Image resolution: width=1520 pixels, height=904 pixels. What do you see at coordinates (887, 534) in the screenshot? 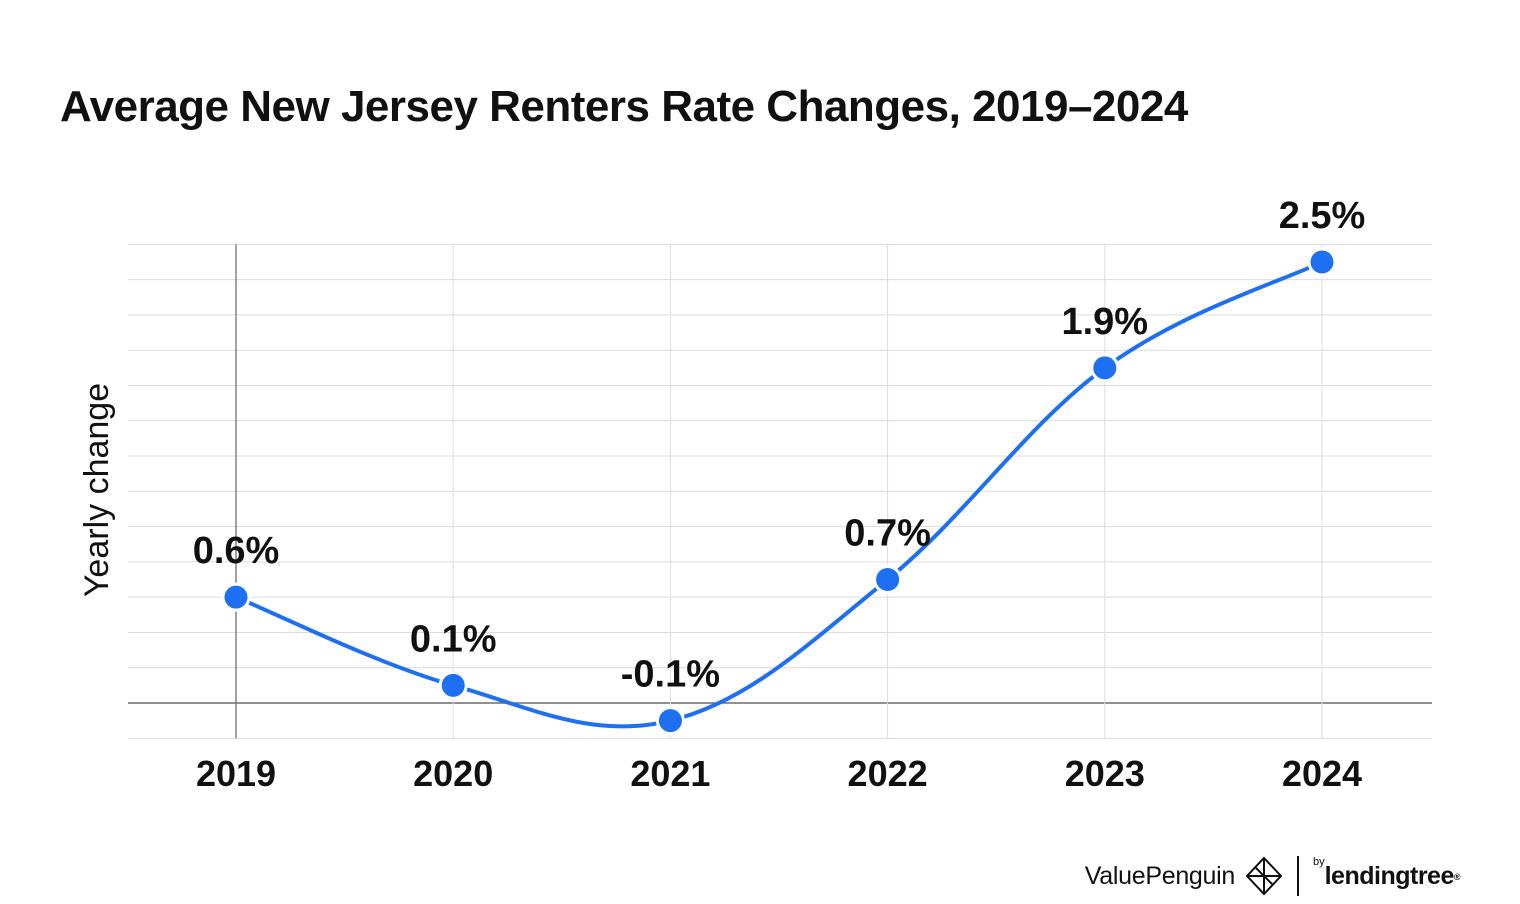
I see `data-label-2022: 0.7%` at bounding box center [887, 534].